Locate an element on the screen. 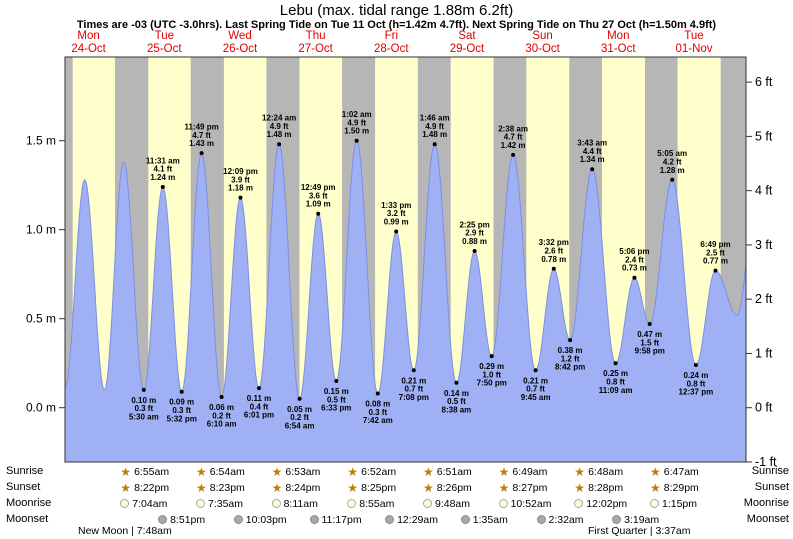 The height and width of the screenshot is (539, 793). sunset-entry: ★ 8:24pm is located at coordinates (296, 487).